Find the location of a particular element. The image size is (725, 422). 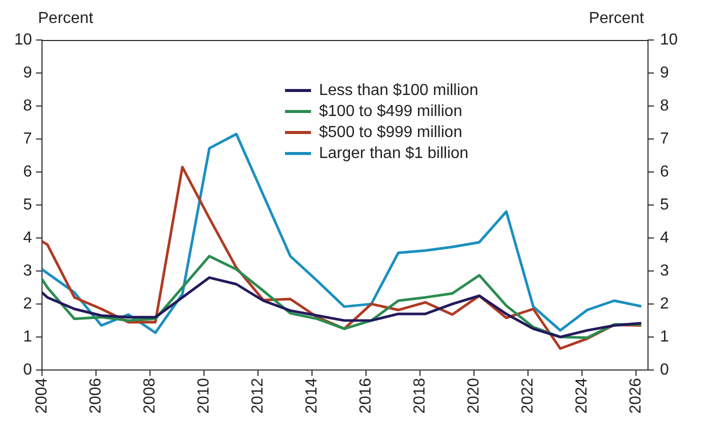

x-tick-label: 2006 is located at coordinates (95, 396).